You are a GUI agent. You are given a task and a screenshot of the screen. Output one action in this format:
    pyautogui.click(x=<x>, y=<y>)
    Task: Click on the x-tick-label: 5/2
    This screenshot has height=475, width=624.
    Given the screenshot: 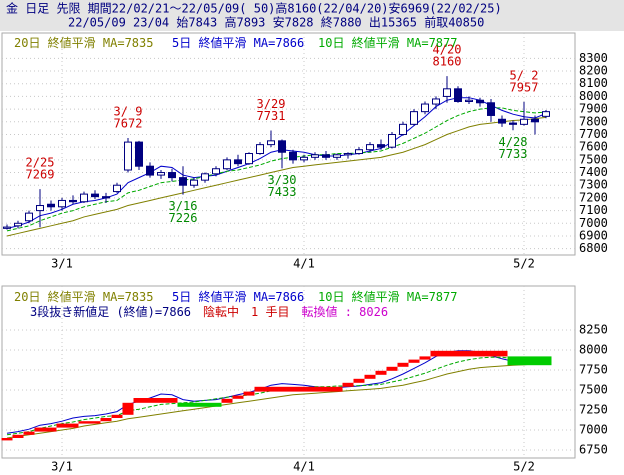 What is the action you would take?
    pyautogui.click(x=524, y=467)
    